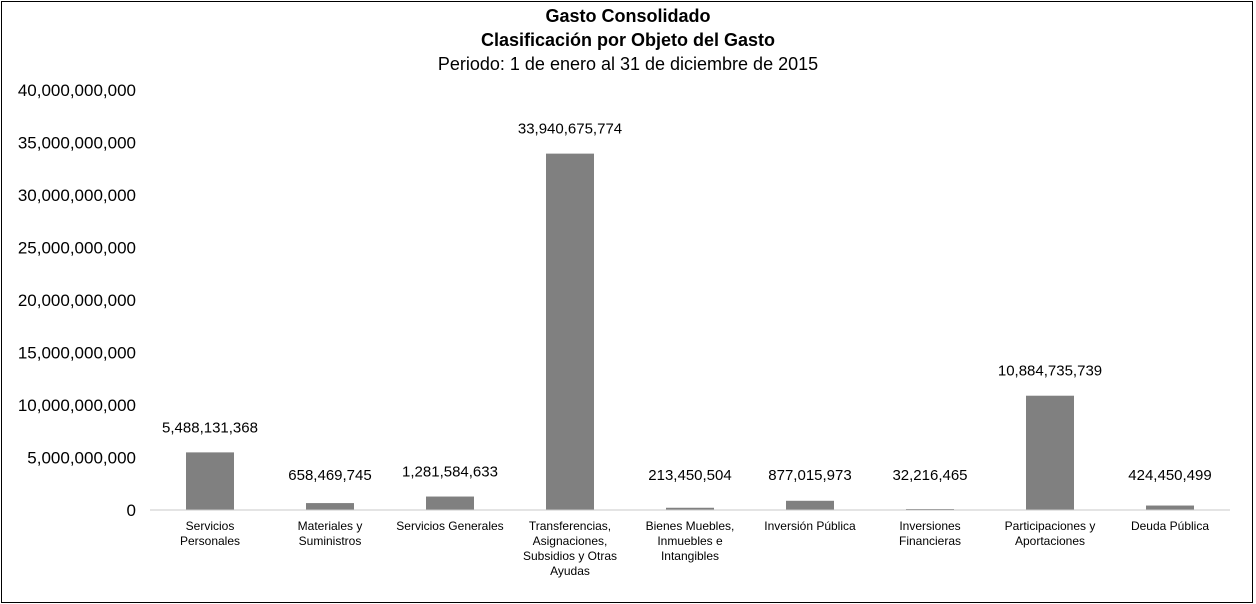 The image size is (1256, 604). What do you see at coordinates (77, 353) in the screenshot?
I see `y-tick-label: 15,000,000,000` at bounding box center [77, 353].